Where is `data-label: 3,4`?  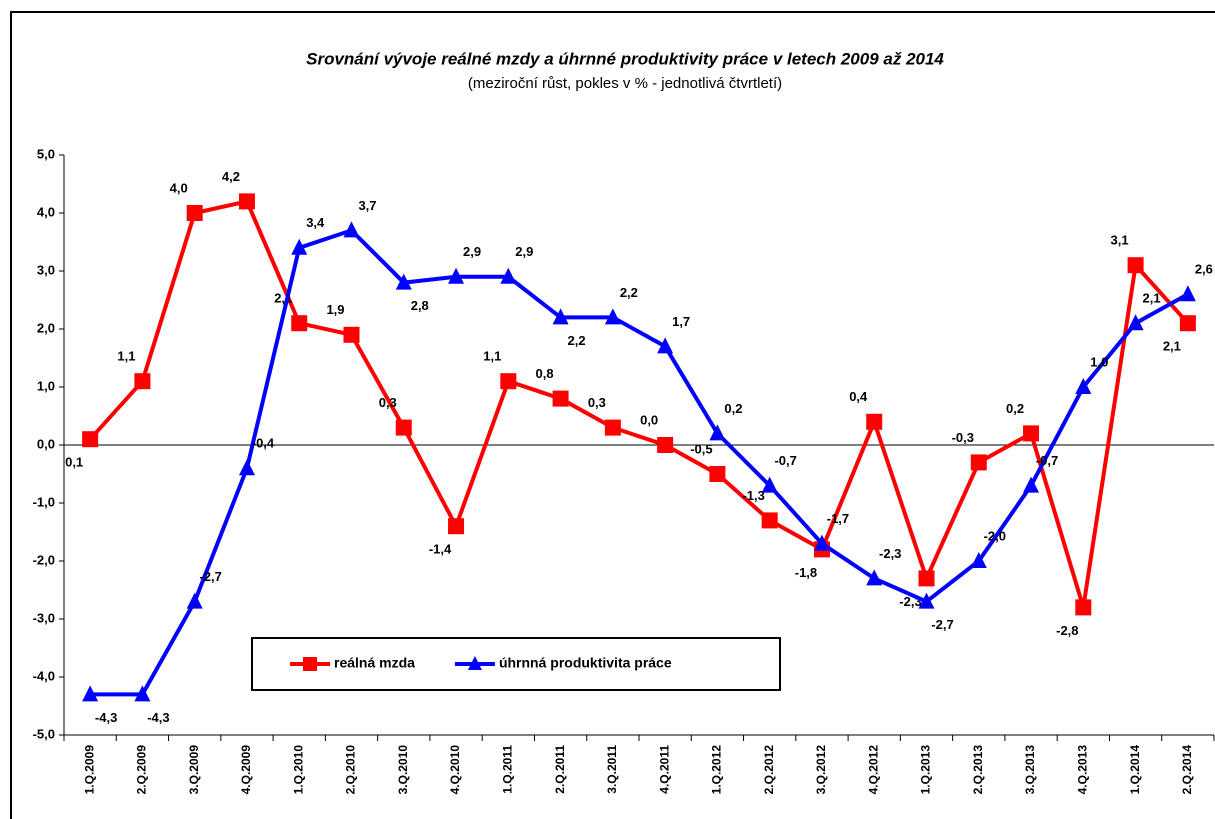
data-label: 3,4 is located at coordinates (315, 222).